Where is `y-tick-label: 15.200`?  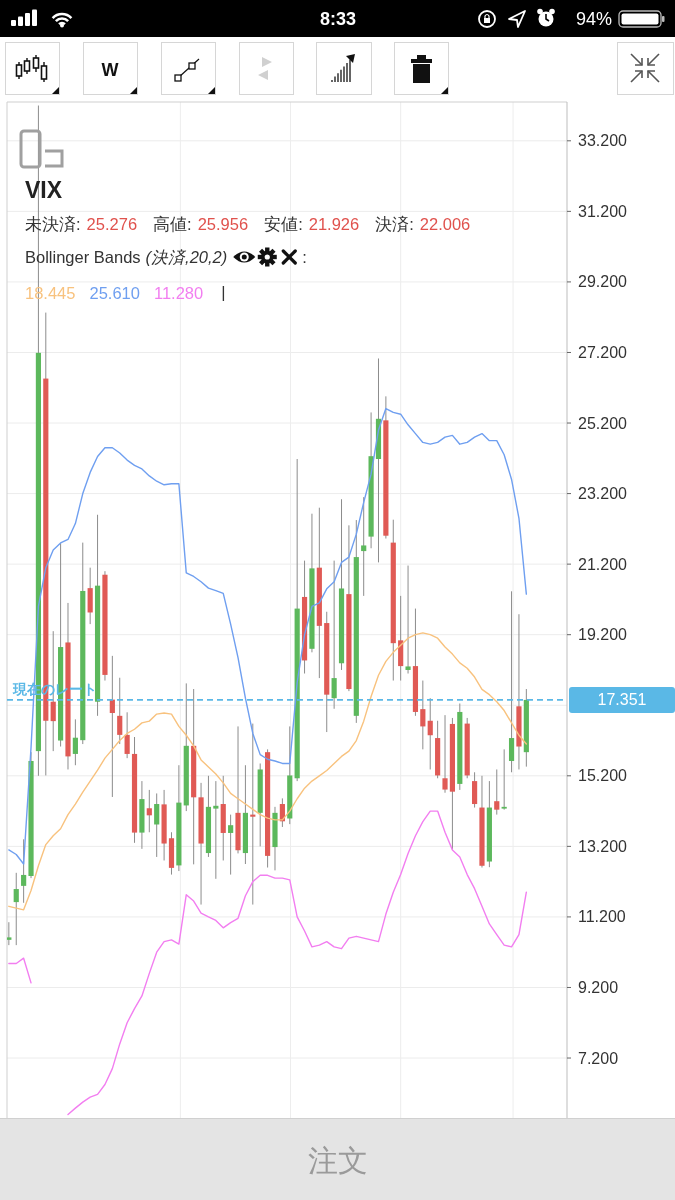 y-tick-label: 15.200 is located at coordinates (603, 776).